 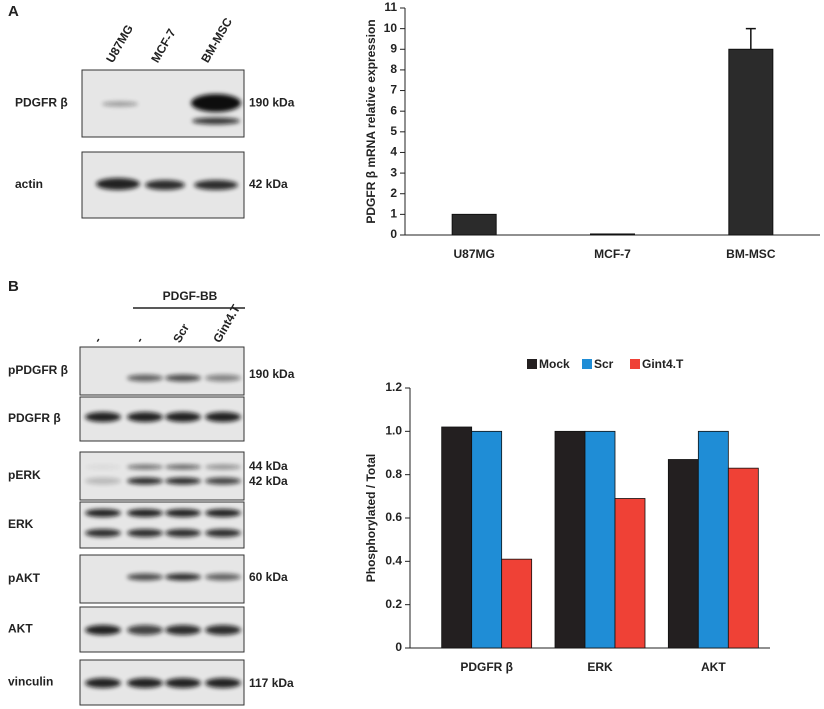 What do you see at coordinates (268, 577) in the screenshot?
I see `size-label: 60 kDa` at bounding box center [268, 577].